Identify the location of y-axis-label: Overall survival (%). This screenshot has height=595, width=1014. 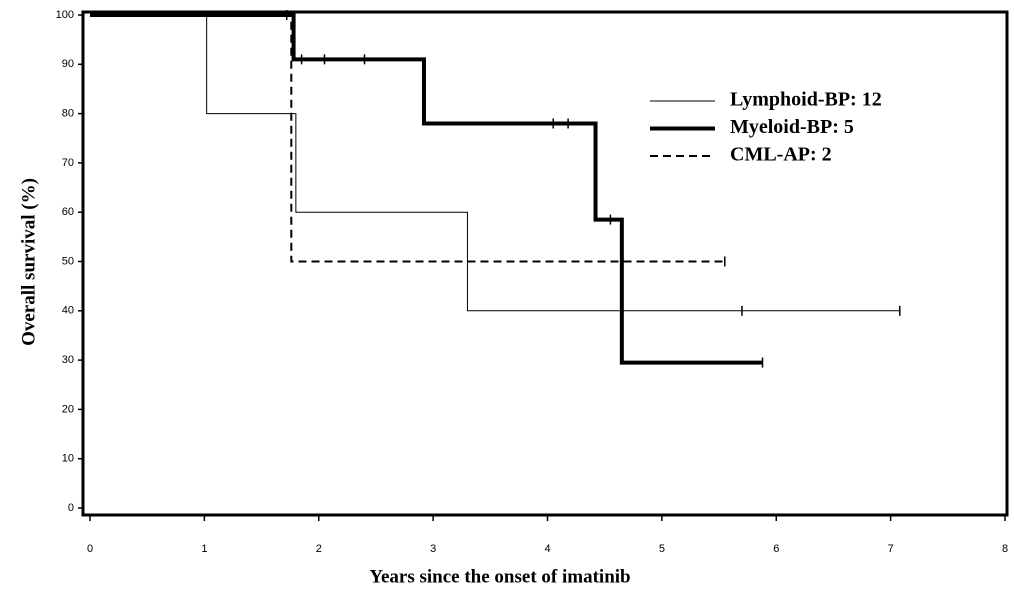
(28, 262).